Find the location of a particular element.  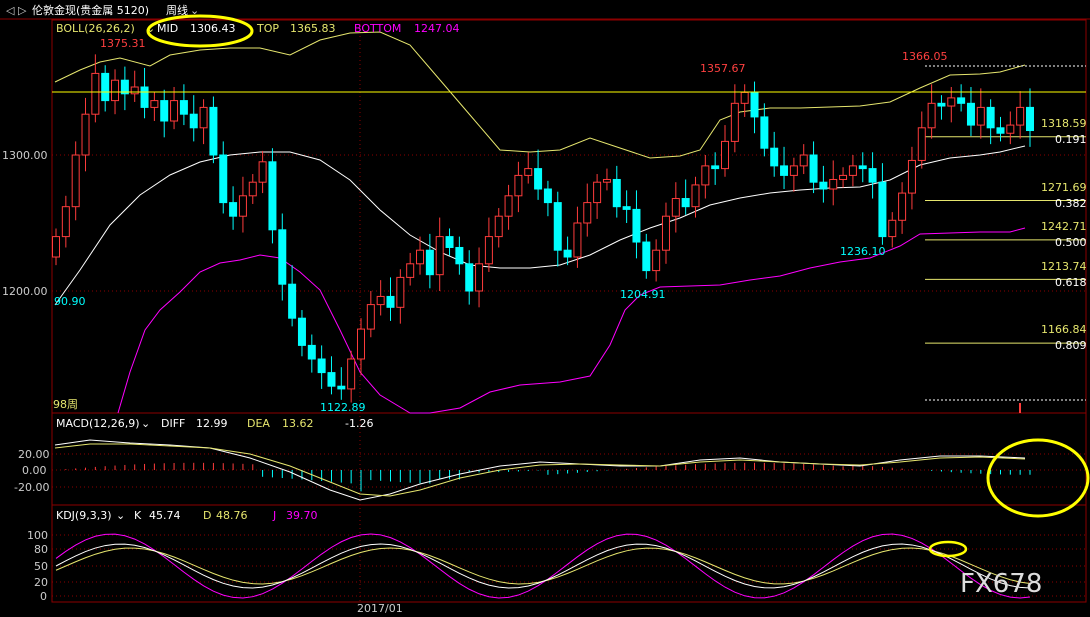

period-selector: 周线 is located at coordinates (177, 10).